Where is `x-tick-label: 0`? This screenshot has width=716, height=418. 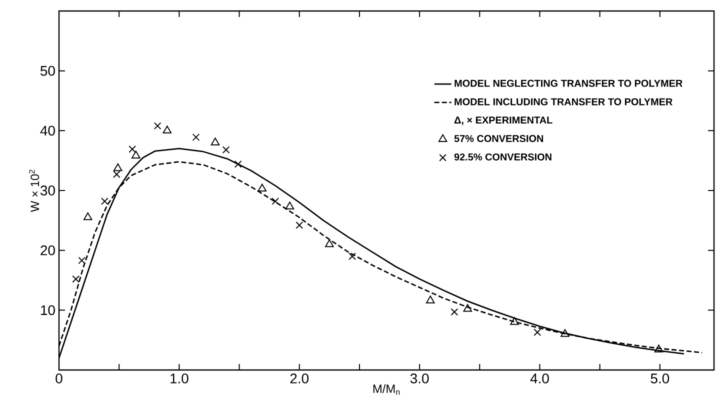
x-tick-label: 0 is located at coordinates (59, 379).